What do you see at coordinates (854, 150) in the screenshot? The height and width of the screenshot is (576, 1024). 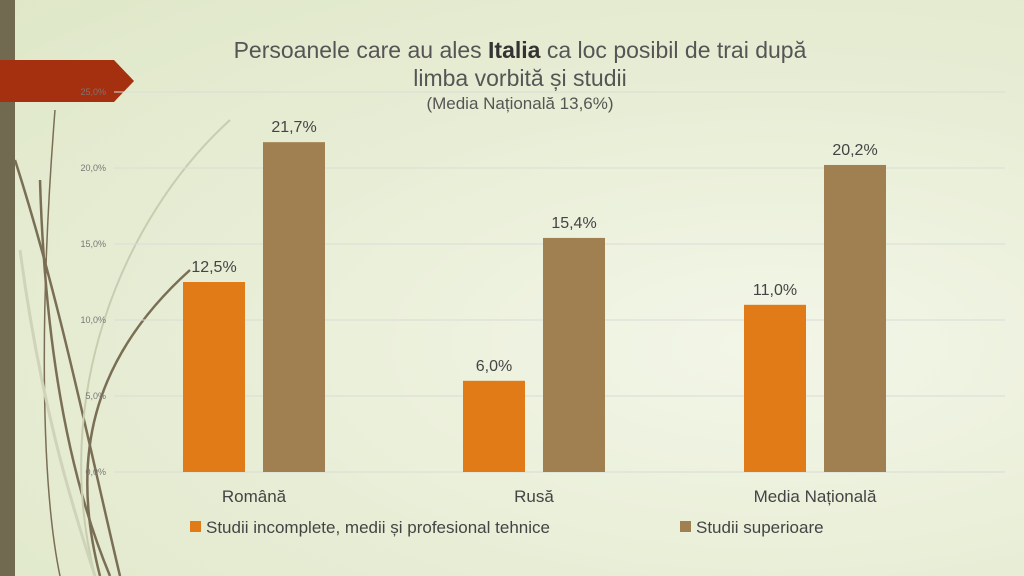 I see `data-label: 20,2%` at bounding box center [854, 150].